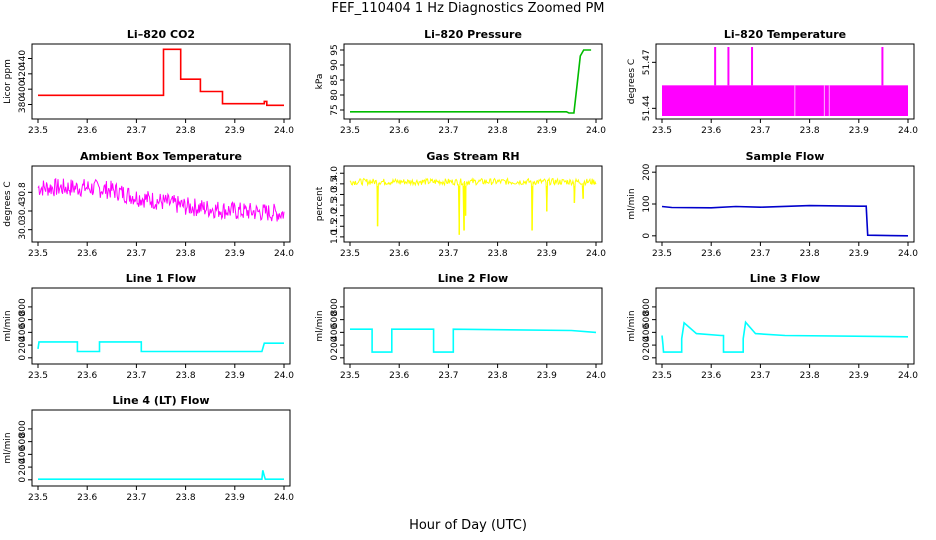 This screenshot has width=936, height=540. I want to click on figure-title: FEF_110404 1 Hz Diagnostics Zoomed PM, so click(468, 8).